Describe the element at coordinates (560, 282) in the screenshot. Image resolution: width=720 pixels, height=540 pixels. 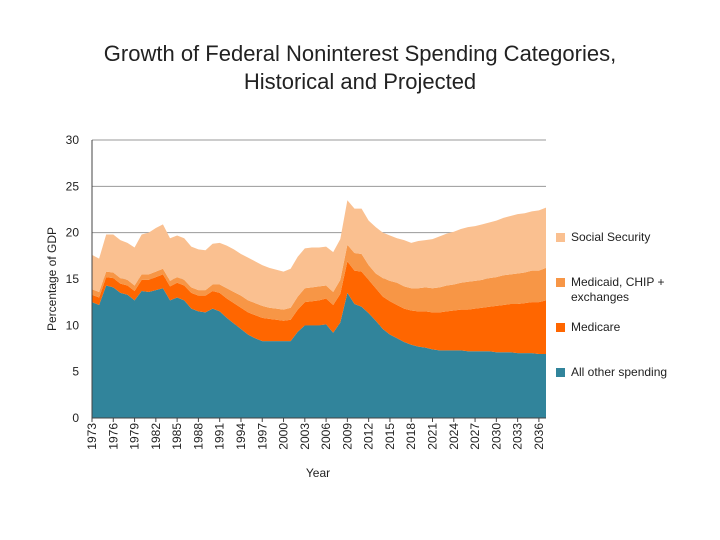
I see `legend-swatch-medicaid-chip-exchanges` at that location.